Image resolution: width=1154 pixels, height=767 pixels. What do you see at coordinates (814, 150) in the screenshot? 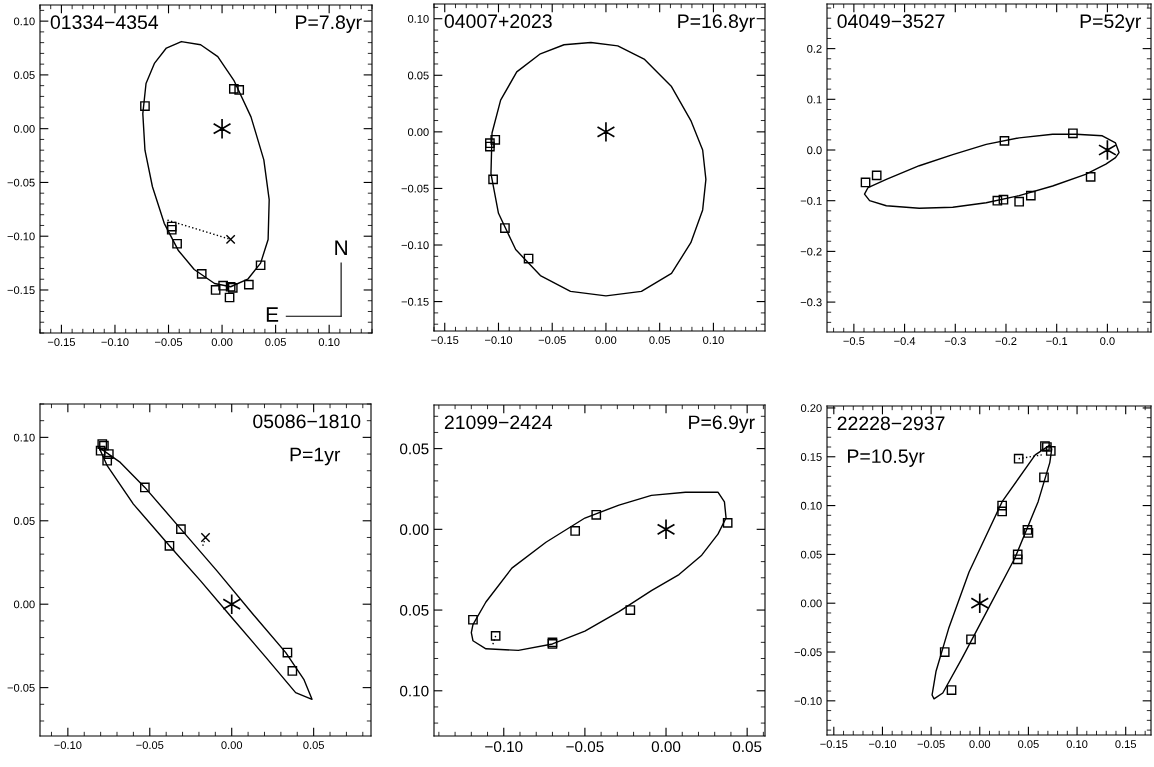
I see `y-tick-label: 0.0` at bounding box center [814, 150].